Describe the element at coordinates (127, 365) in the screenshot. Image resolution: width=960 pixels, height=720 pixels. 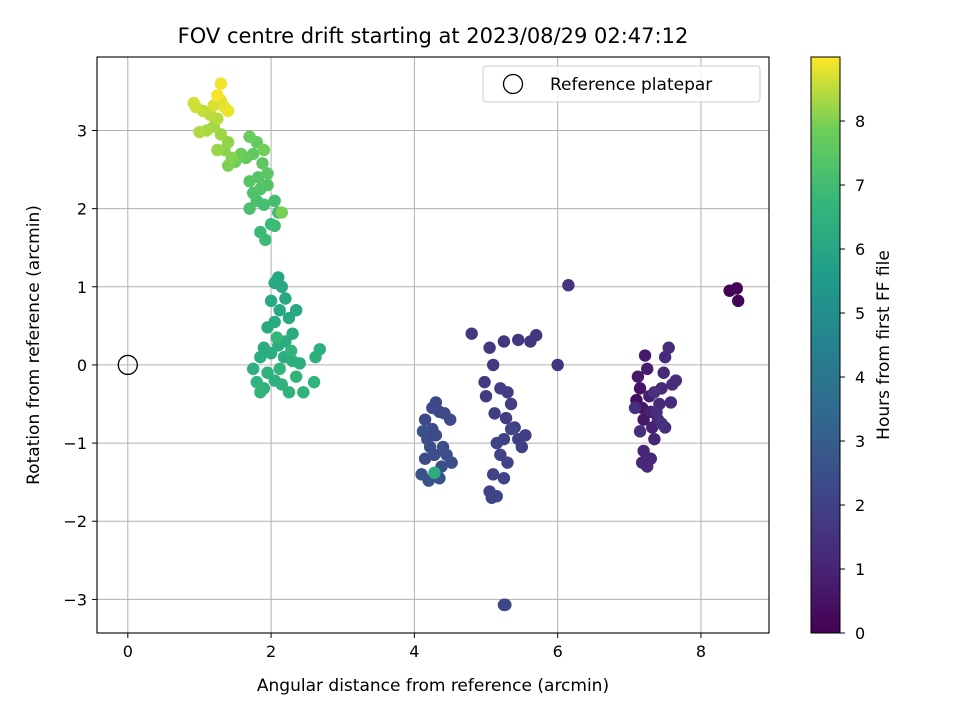
I see `reference-platepar-marker` at that location.